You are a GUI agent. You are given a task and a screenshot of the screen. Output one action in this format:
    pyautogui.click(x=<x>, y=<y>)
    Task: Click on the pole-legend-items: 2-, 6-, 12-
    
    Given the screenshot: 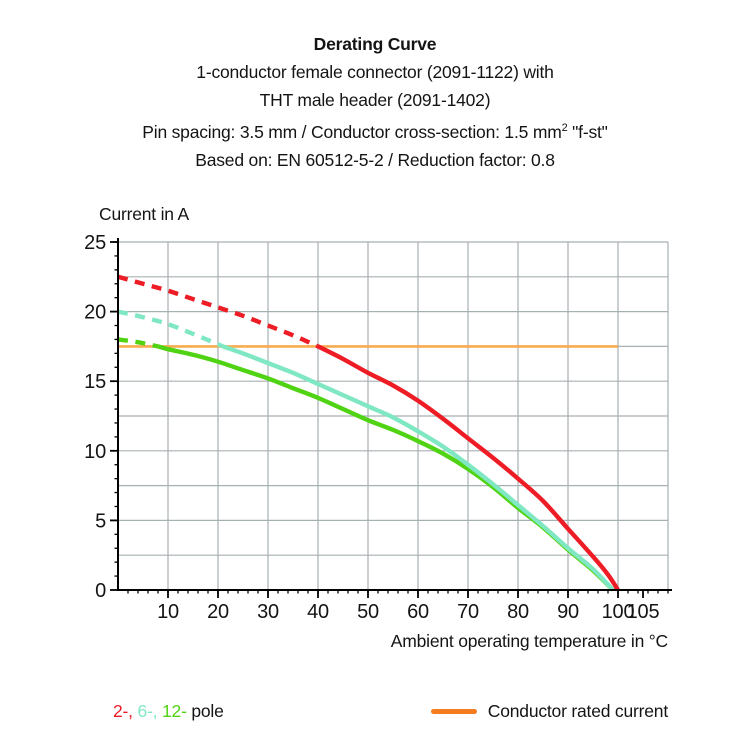 What is the action you would take?
    pyautogui.click(x=152, y=711)
    